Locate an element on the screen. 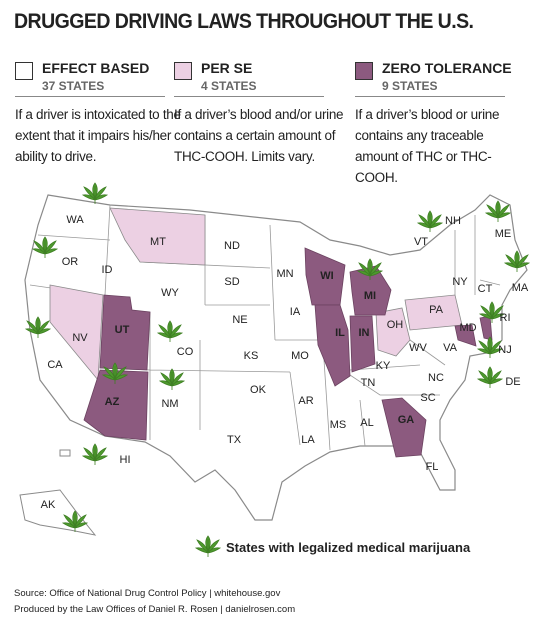 This screenshot has width=535, height=633. state-label: CA is located at coordinates (55, 365).